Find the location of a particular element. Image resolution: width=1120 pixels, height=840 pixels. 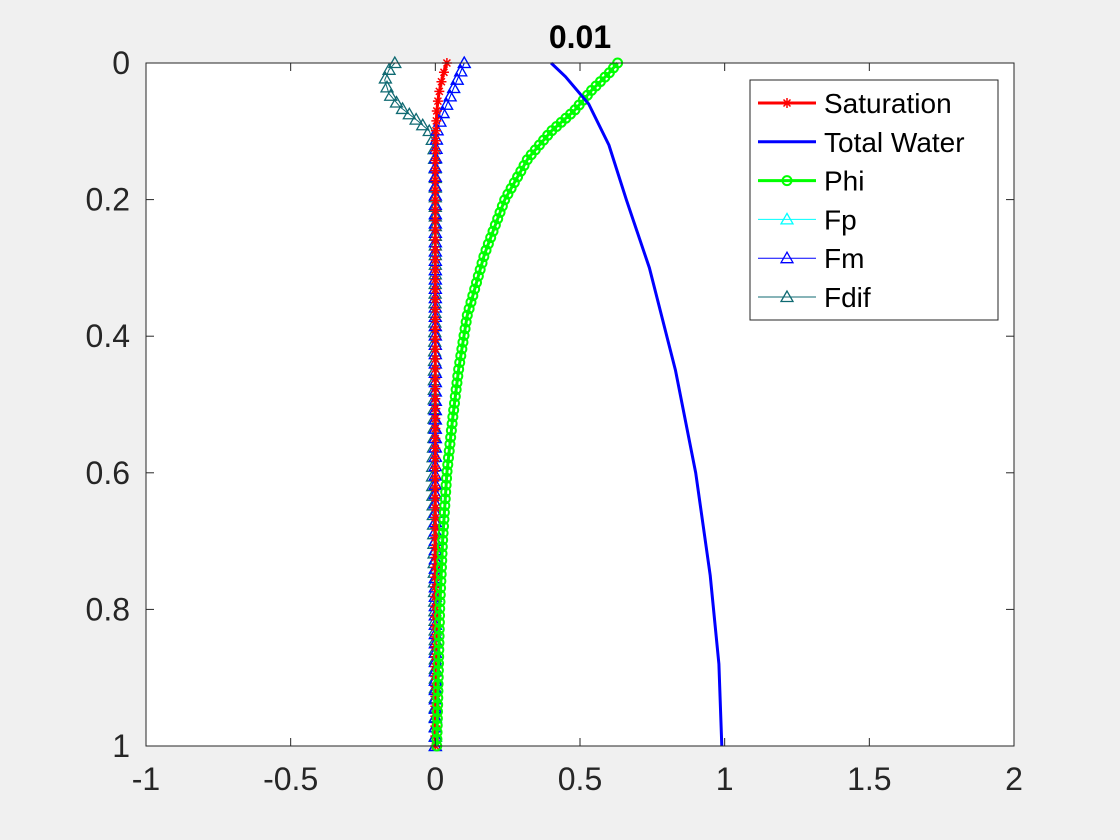

legend-label-saturation: Saturation is located at coordinates (888, 103).